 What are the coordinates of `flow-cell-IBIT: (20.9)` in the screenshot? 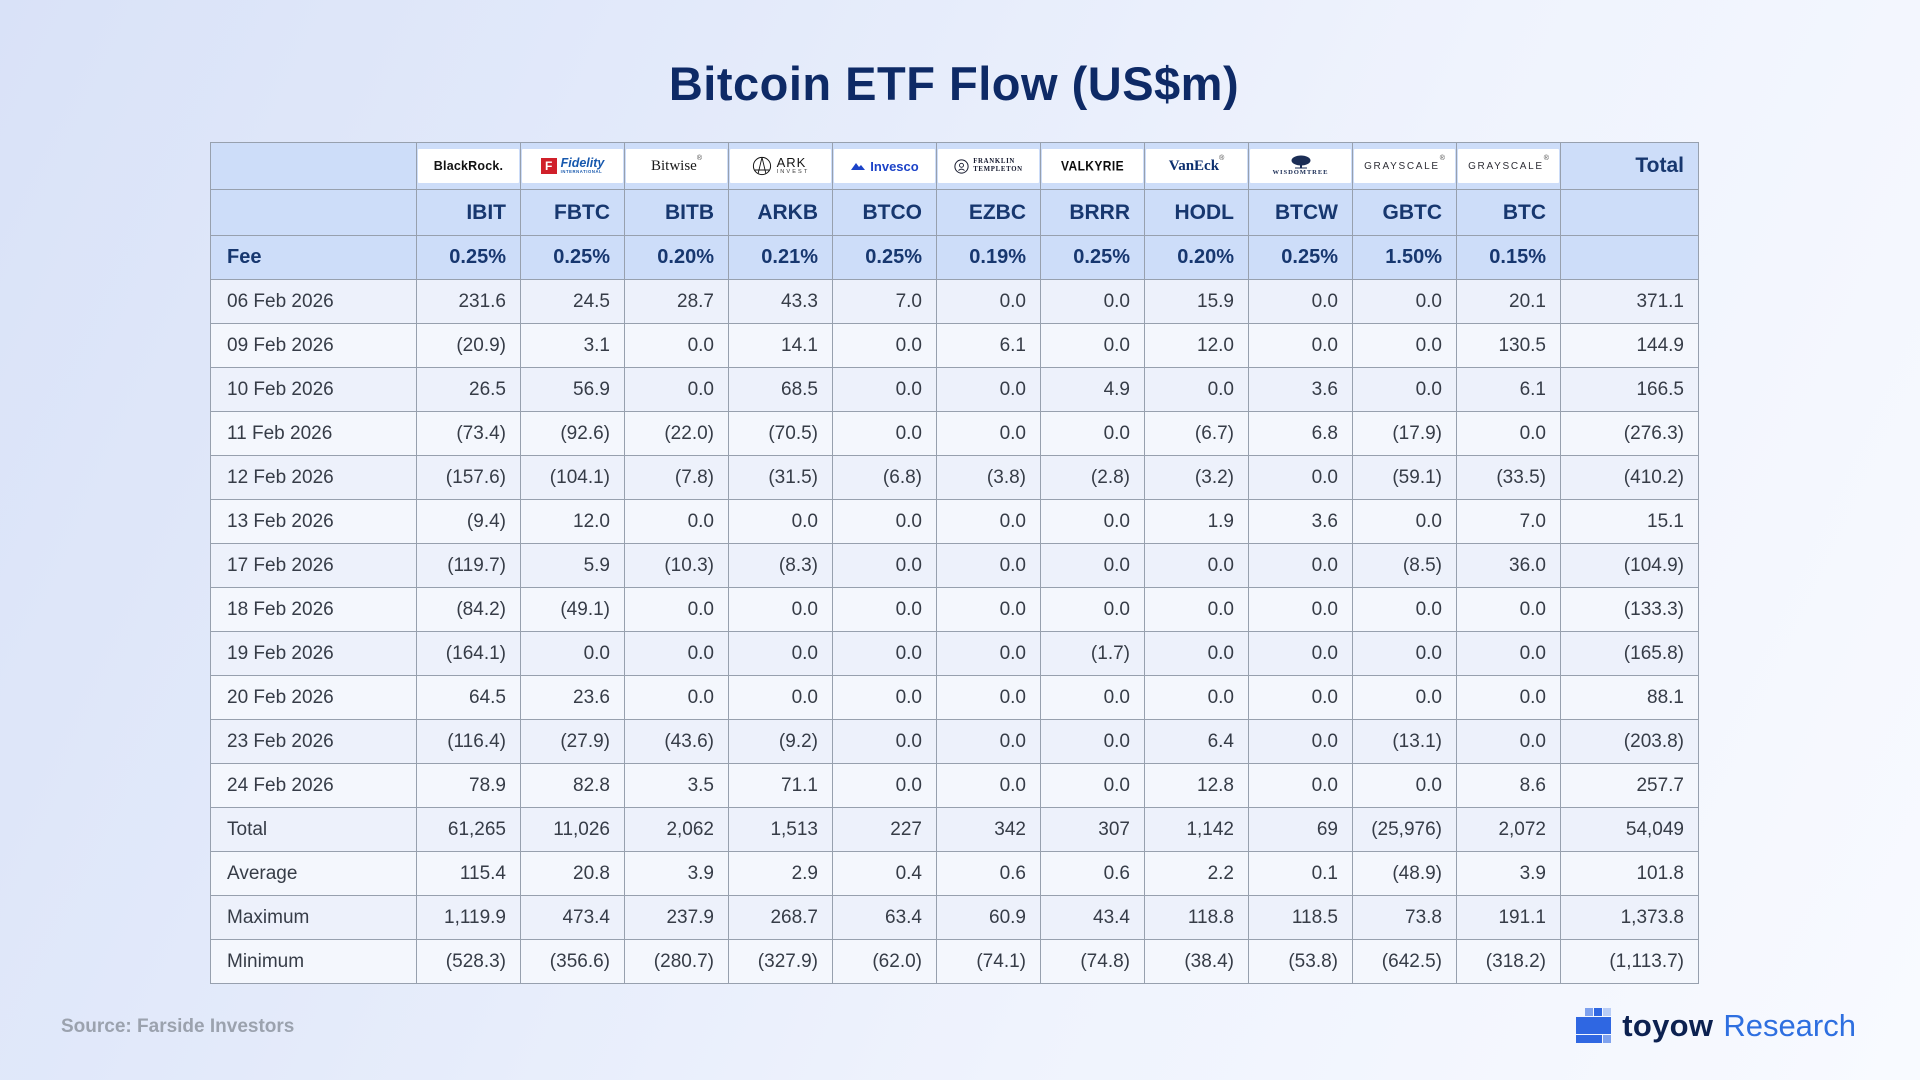 It's located at (468, 345).